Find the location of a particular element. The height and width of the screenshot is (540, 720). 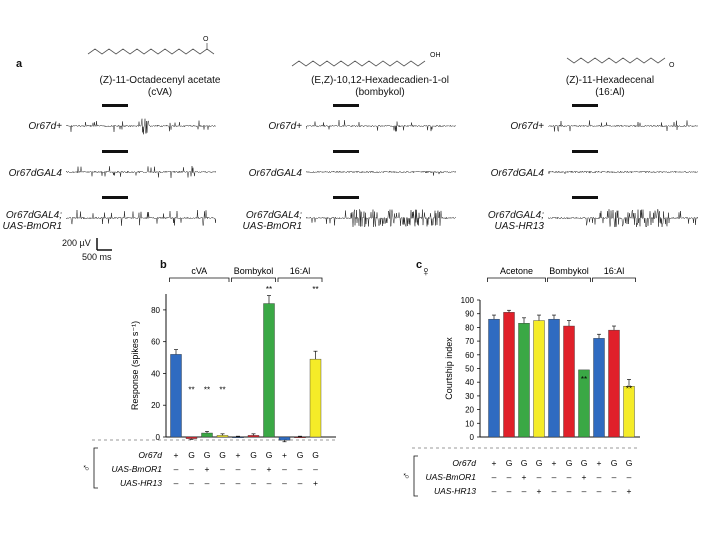

genotype-label-row3-col1: Or67dGAL4; UAS-BmOR1 is located at coordinates (32, 221).